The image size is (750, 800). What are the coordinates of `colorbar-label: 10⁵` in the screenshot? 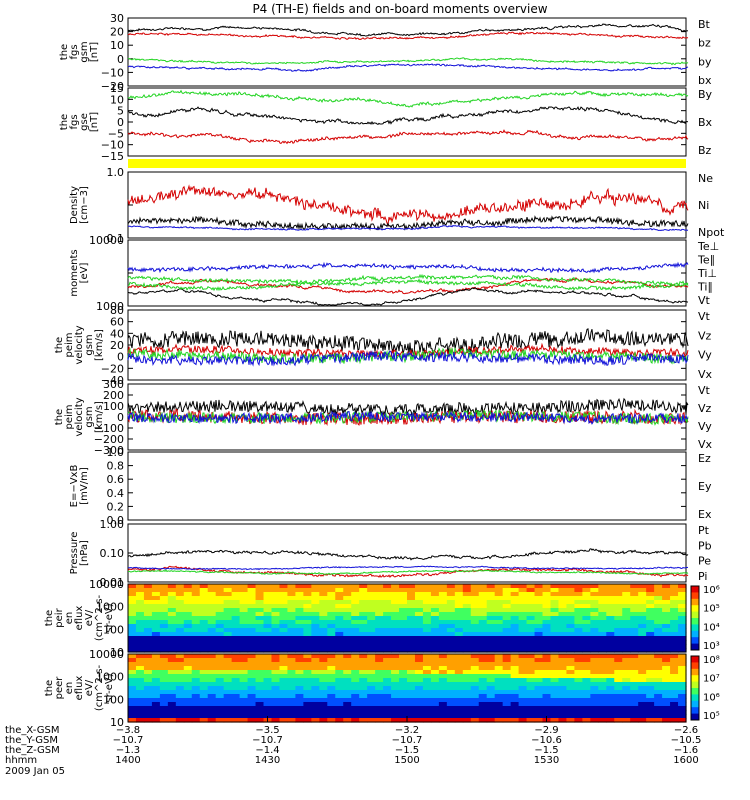 It's located at (711, 716).